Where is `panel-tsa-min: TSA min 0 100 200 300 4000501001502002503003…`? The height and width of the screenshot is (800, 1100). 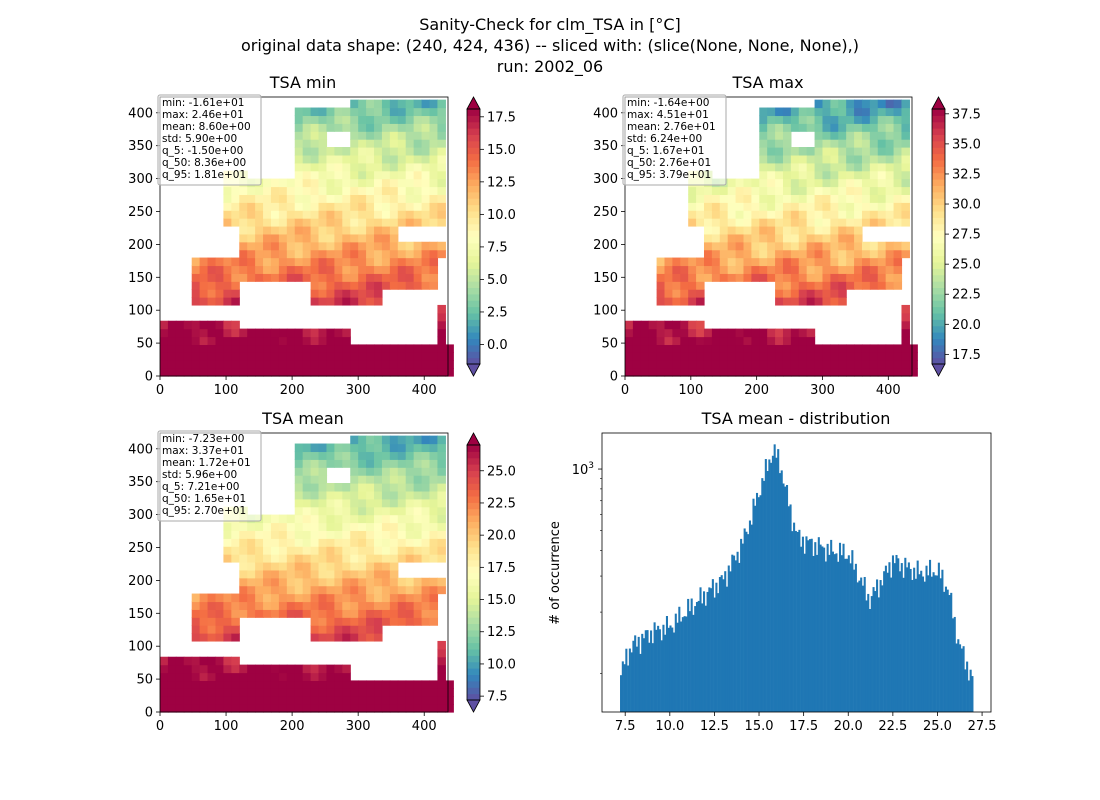
panel-tsa-min: TSA min 0 100 200 300 4000501001502002503003… is located at coordinates (322, 235).